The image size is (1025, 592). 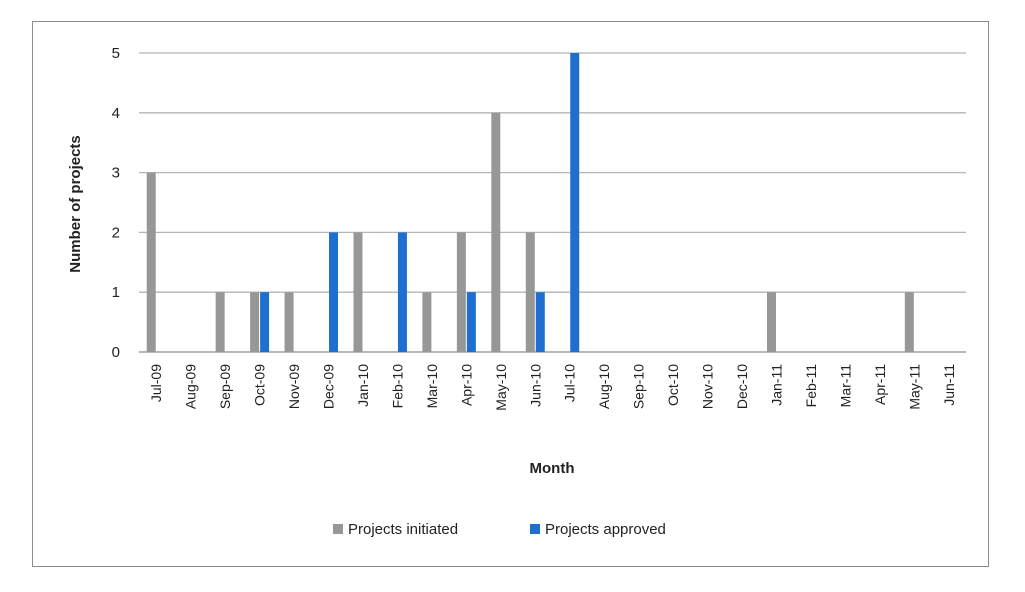 I want to click on x-tick-label: Aug-09, so click(x=191, y=386).